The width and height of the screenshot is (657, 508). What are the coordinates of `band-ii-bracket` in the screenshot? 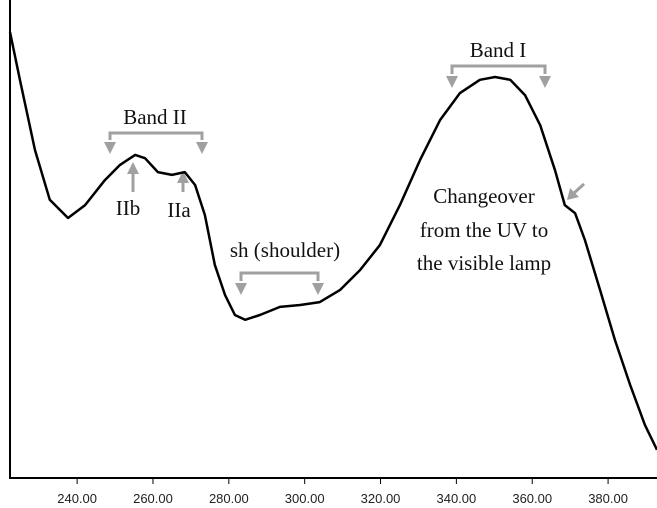 It's located at (156, 135).